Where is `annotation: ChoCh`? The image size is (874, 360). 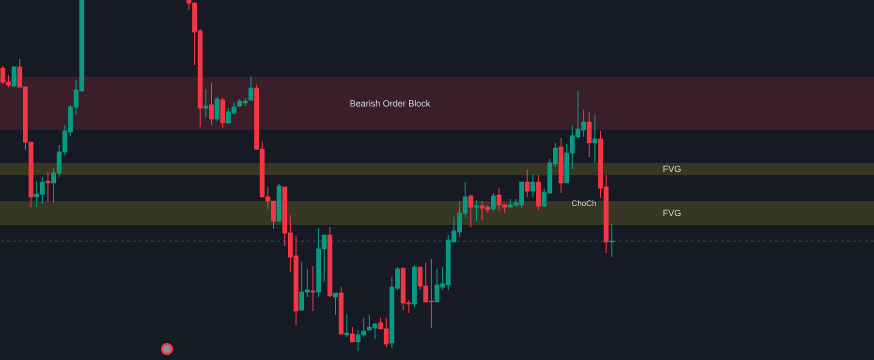 annotation: ChoCh is located at coordinates (584, 203).